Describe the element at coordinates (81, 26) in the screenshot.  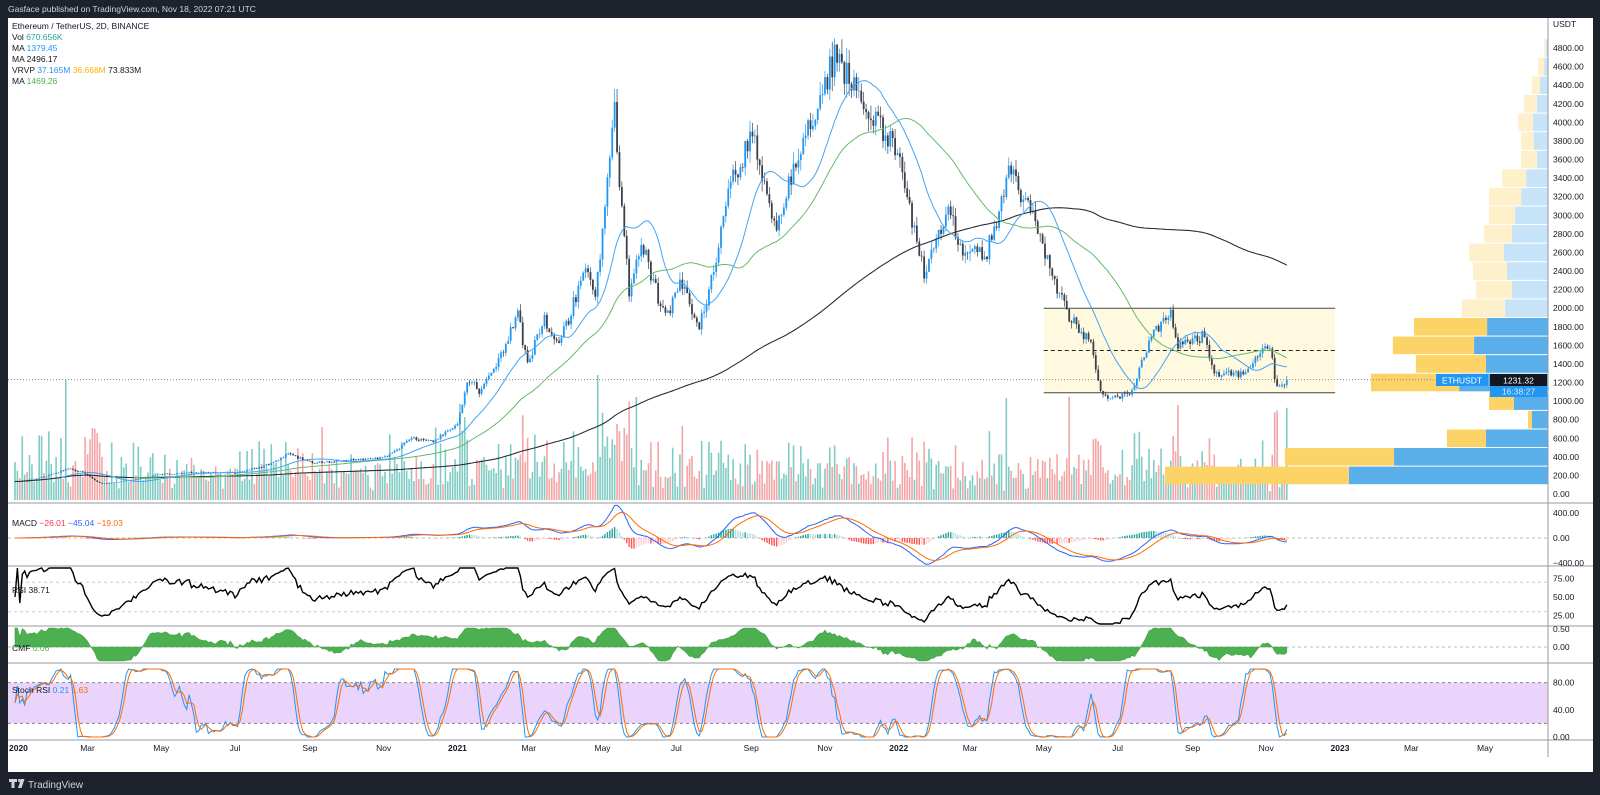
I see `legend-title: Ethereum / TetherUS, 2D, BINANCE` at that location.